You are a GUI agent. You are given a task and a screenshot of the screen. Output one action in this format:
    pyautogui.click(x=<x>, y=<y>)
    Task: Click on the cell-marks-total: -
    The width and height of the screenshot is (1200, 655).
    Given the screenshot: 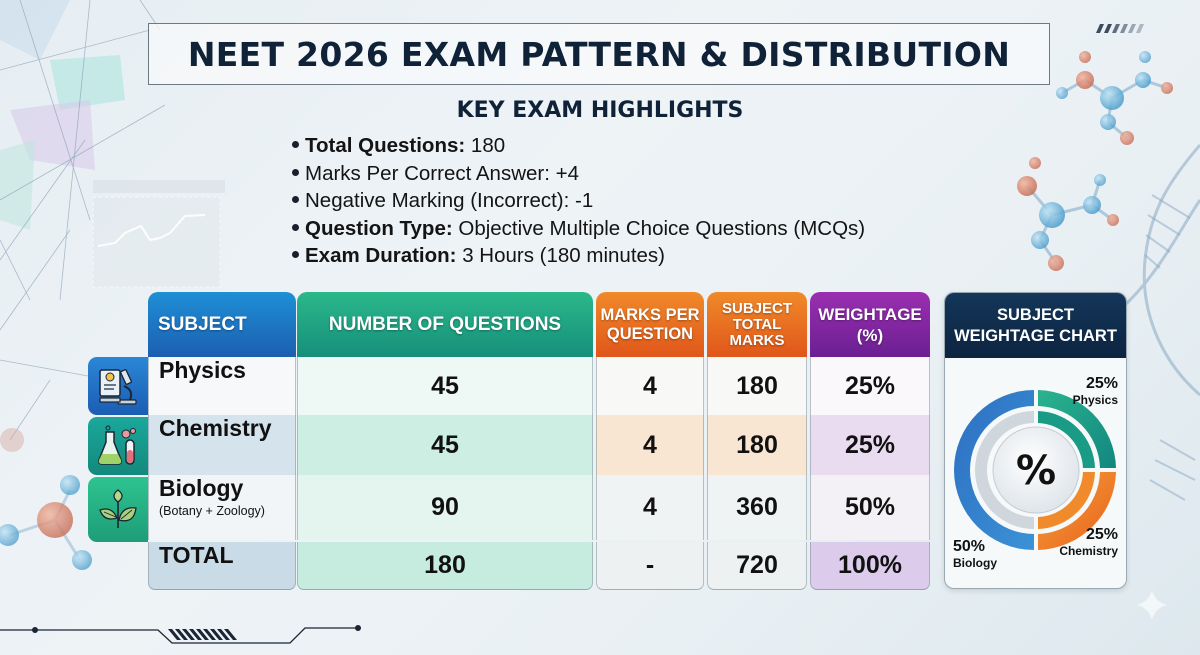 What is the action you would take?
    pyautogui.click(x=650, y=566)
    